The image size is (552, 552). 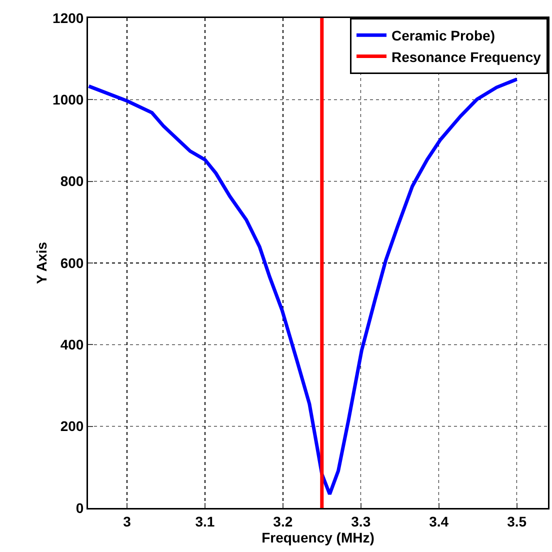 I want to click on x-tick-label: 3, so click(x=127, y=521).